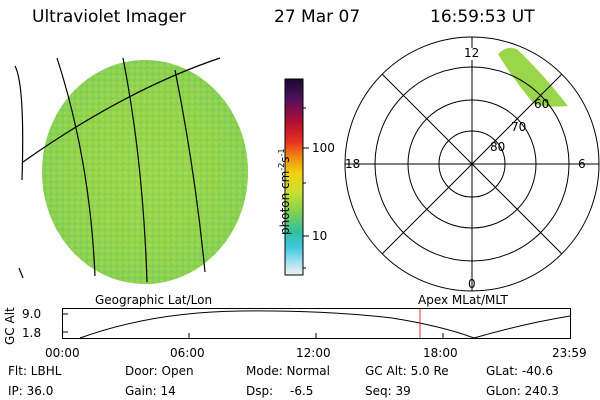  Describe the element at coordinates (284, 191) in the screenshot. I see `colorbar-unit-label: photon cm-2s-1` at that location.